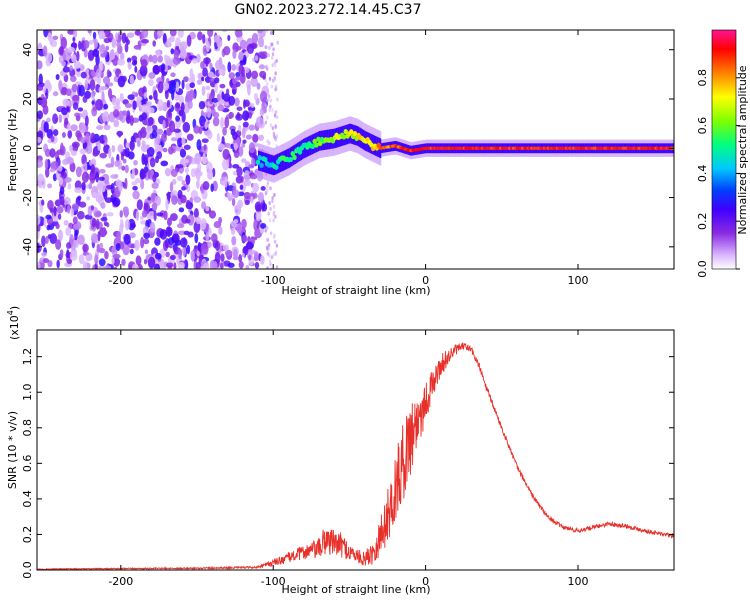  What do you see at coordinates (355, 589) in the screenshot?
I see `snr-x-label: Height of straight line (km)` at bounding box center [355, 589].